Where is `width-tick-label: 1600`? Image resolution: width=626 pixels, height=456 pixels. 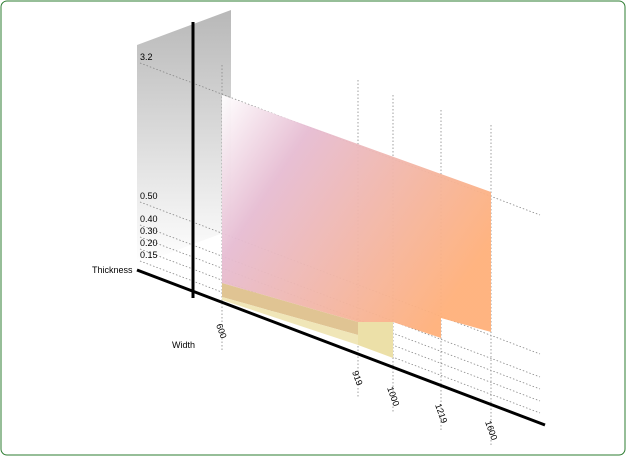 width-tick-label: 1600 is located at coordinates (491, 430).